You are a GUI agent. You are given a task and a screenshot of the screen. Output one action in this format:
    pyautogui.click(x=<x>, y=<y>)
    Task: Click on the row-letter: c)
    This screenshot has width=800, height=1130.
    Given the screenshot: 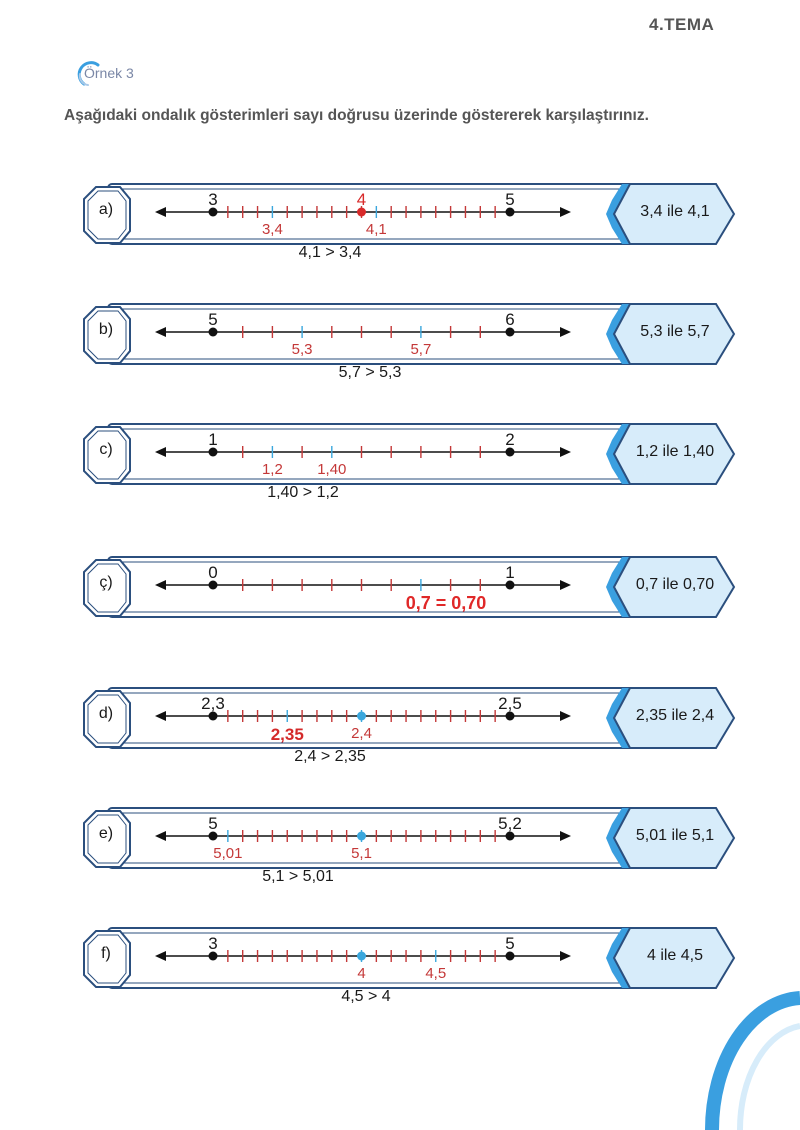 What is the action you would take?
    pyautogui.click(x=106, y=449)
    